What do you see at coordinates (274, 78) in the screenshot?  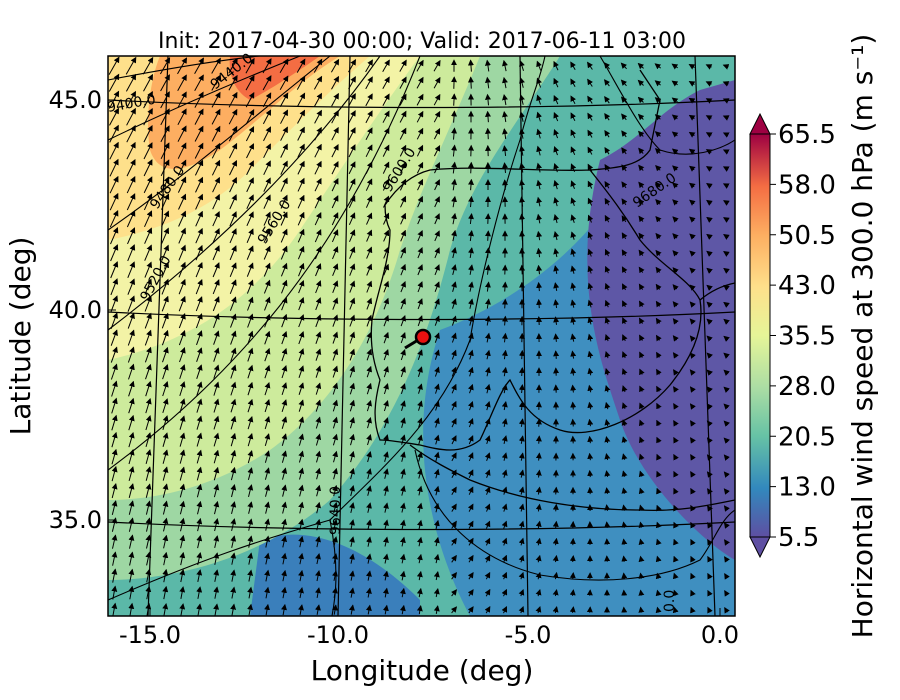 I see `wind-band-red` at bounding box center [274, 78].